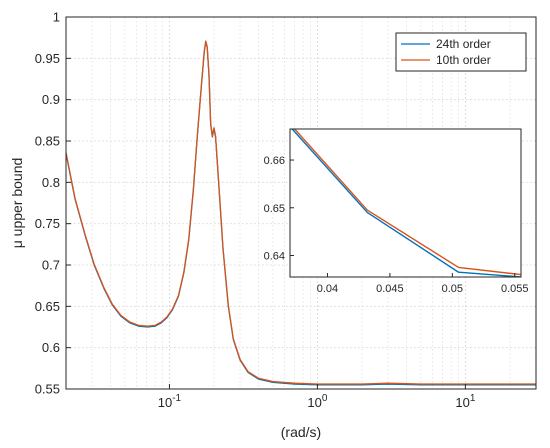 The image size is (550, 448). I want to click on inset-x-ticks: 0.04 0.045 0.05 0.055, so click(423, 284).